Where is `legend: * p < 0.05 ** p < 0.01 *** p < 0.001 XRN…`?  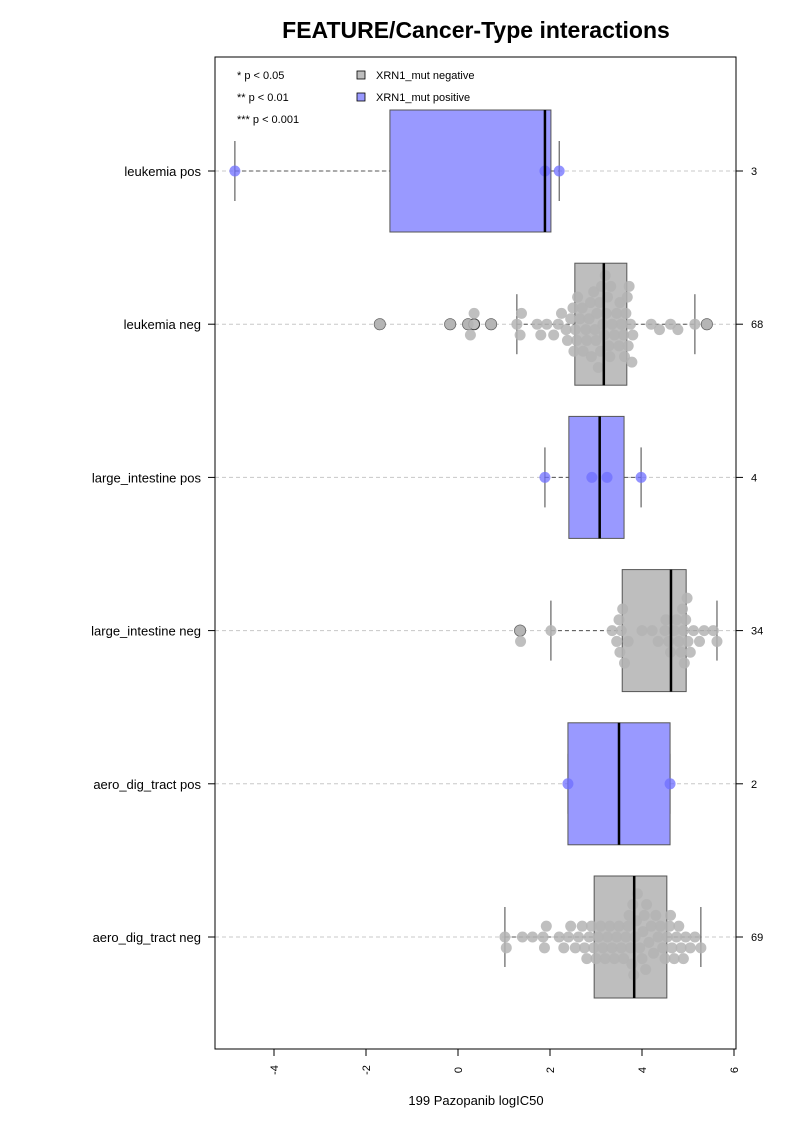
legend: * p < 0.05 ** p < 0.01 *** p < 0.001 XRN… is located at coordinates (355, 98).